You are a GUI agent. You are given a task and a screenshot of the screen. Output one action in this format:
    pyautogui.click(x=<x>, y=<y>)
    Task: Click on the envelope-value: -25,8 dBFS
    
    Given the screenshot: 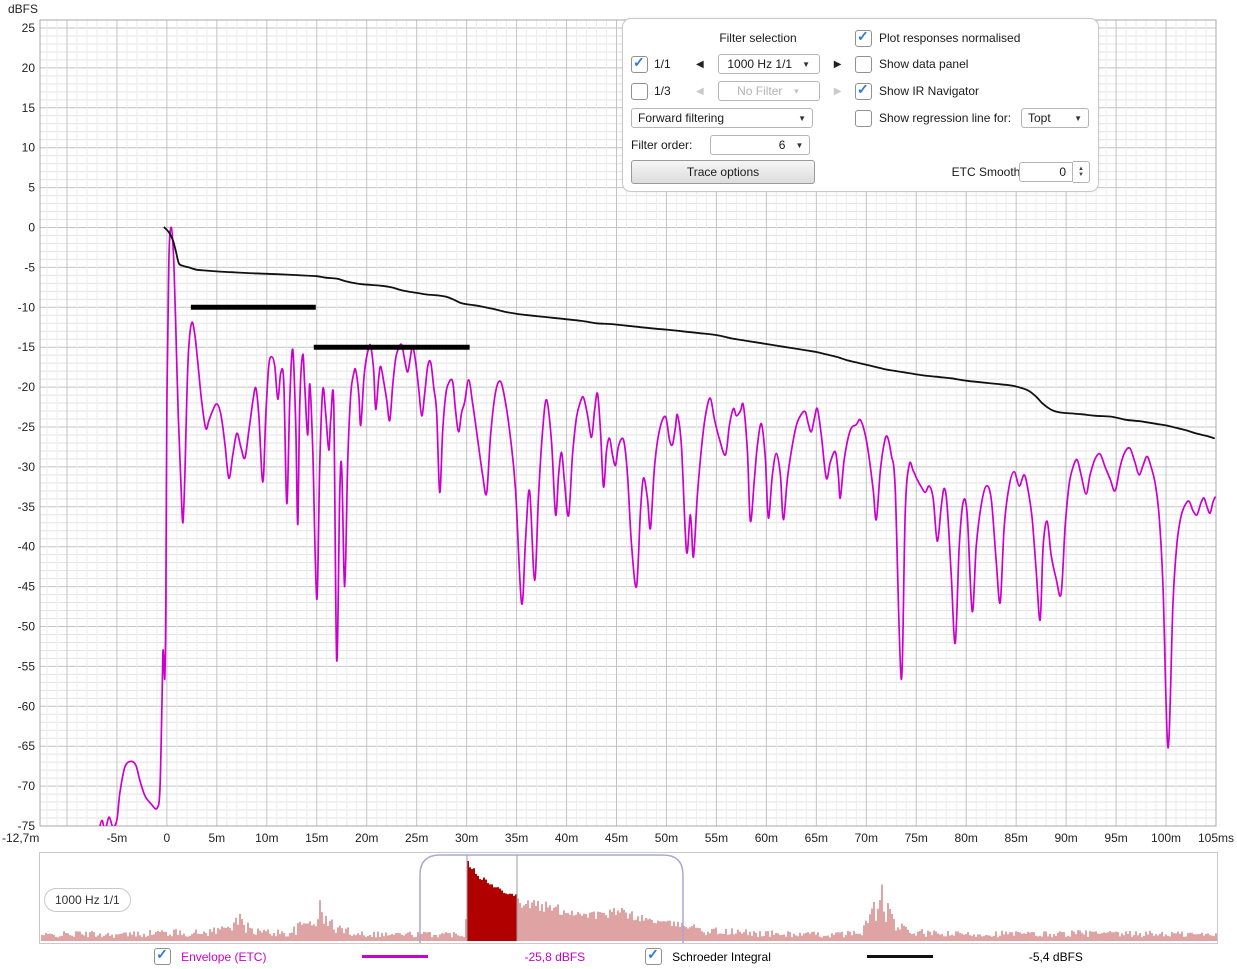 What is the action you would take?
    pyautogui.click(x=555, y=956)
    